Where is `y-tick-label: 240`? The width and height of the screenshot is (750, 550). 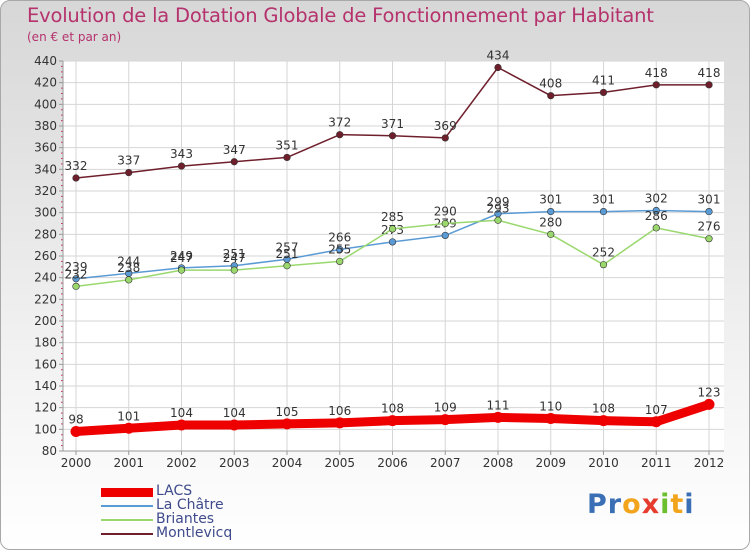
y-tick-label: 240 is located at coordinates (45, 278).